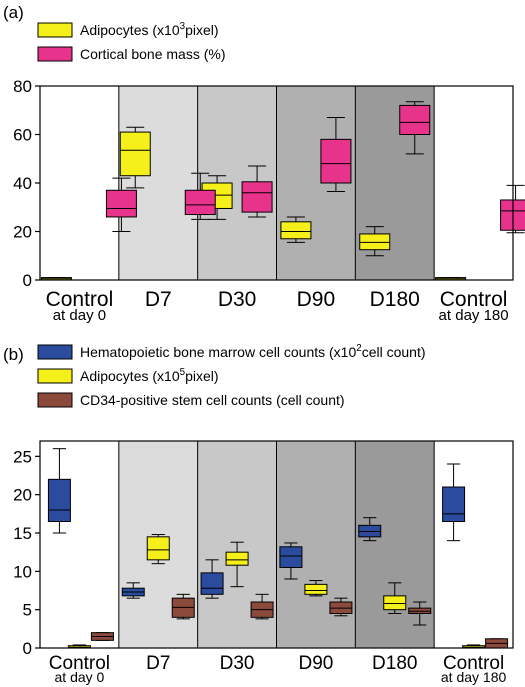  Describe the element at coordinates (22, 571) in the screenshot. I see `y-tick-label: 10` at that location.